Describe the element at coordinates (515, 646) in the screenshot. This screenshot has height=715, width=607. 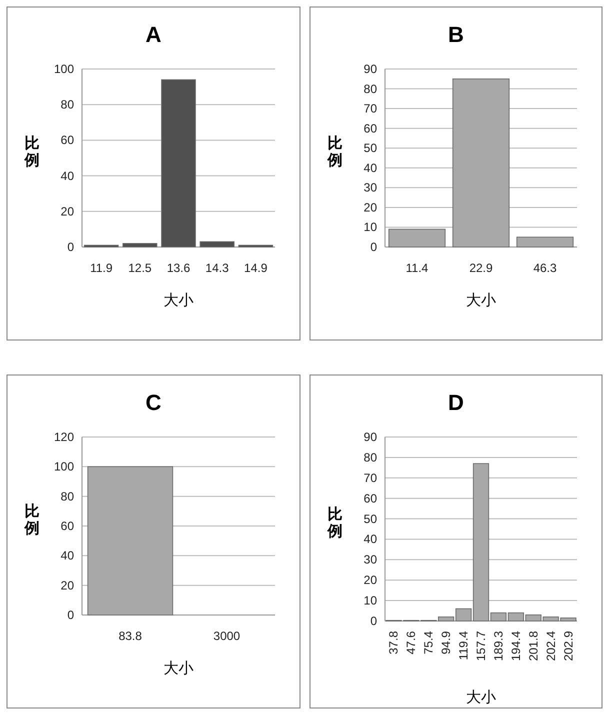
I see `x-tick-label: 194.4` at that location.